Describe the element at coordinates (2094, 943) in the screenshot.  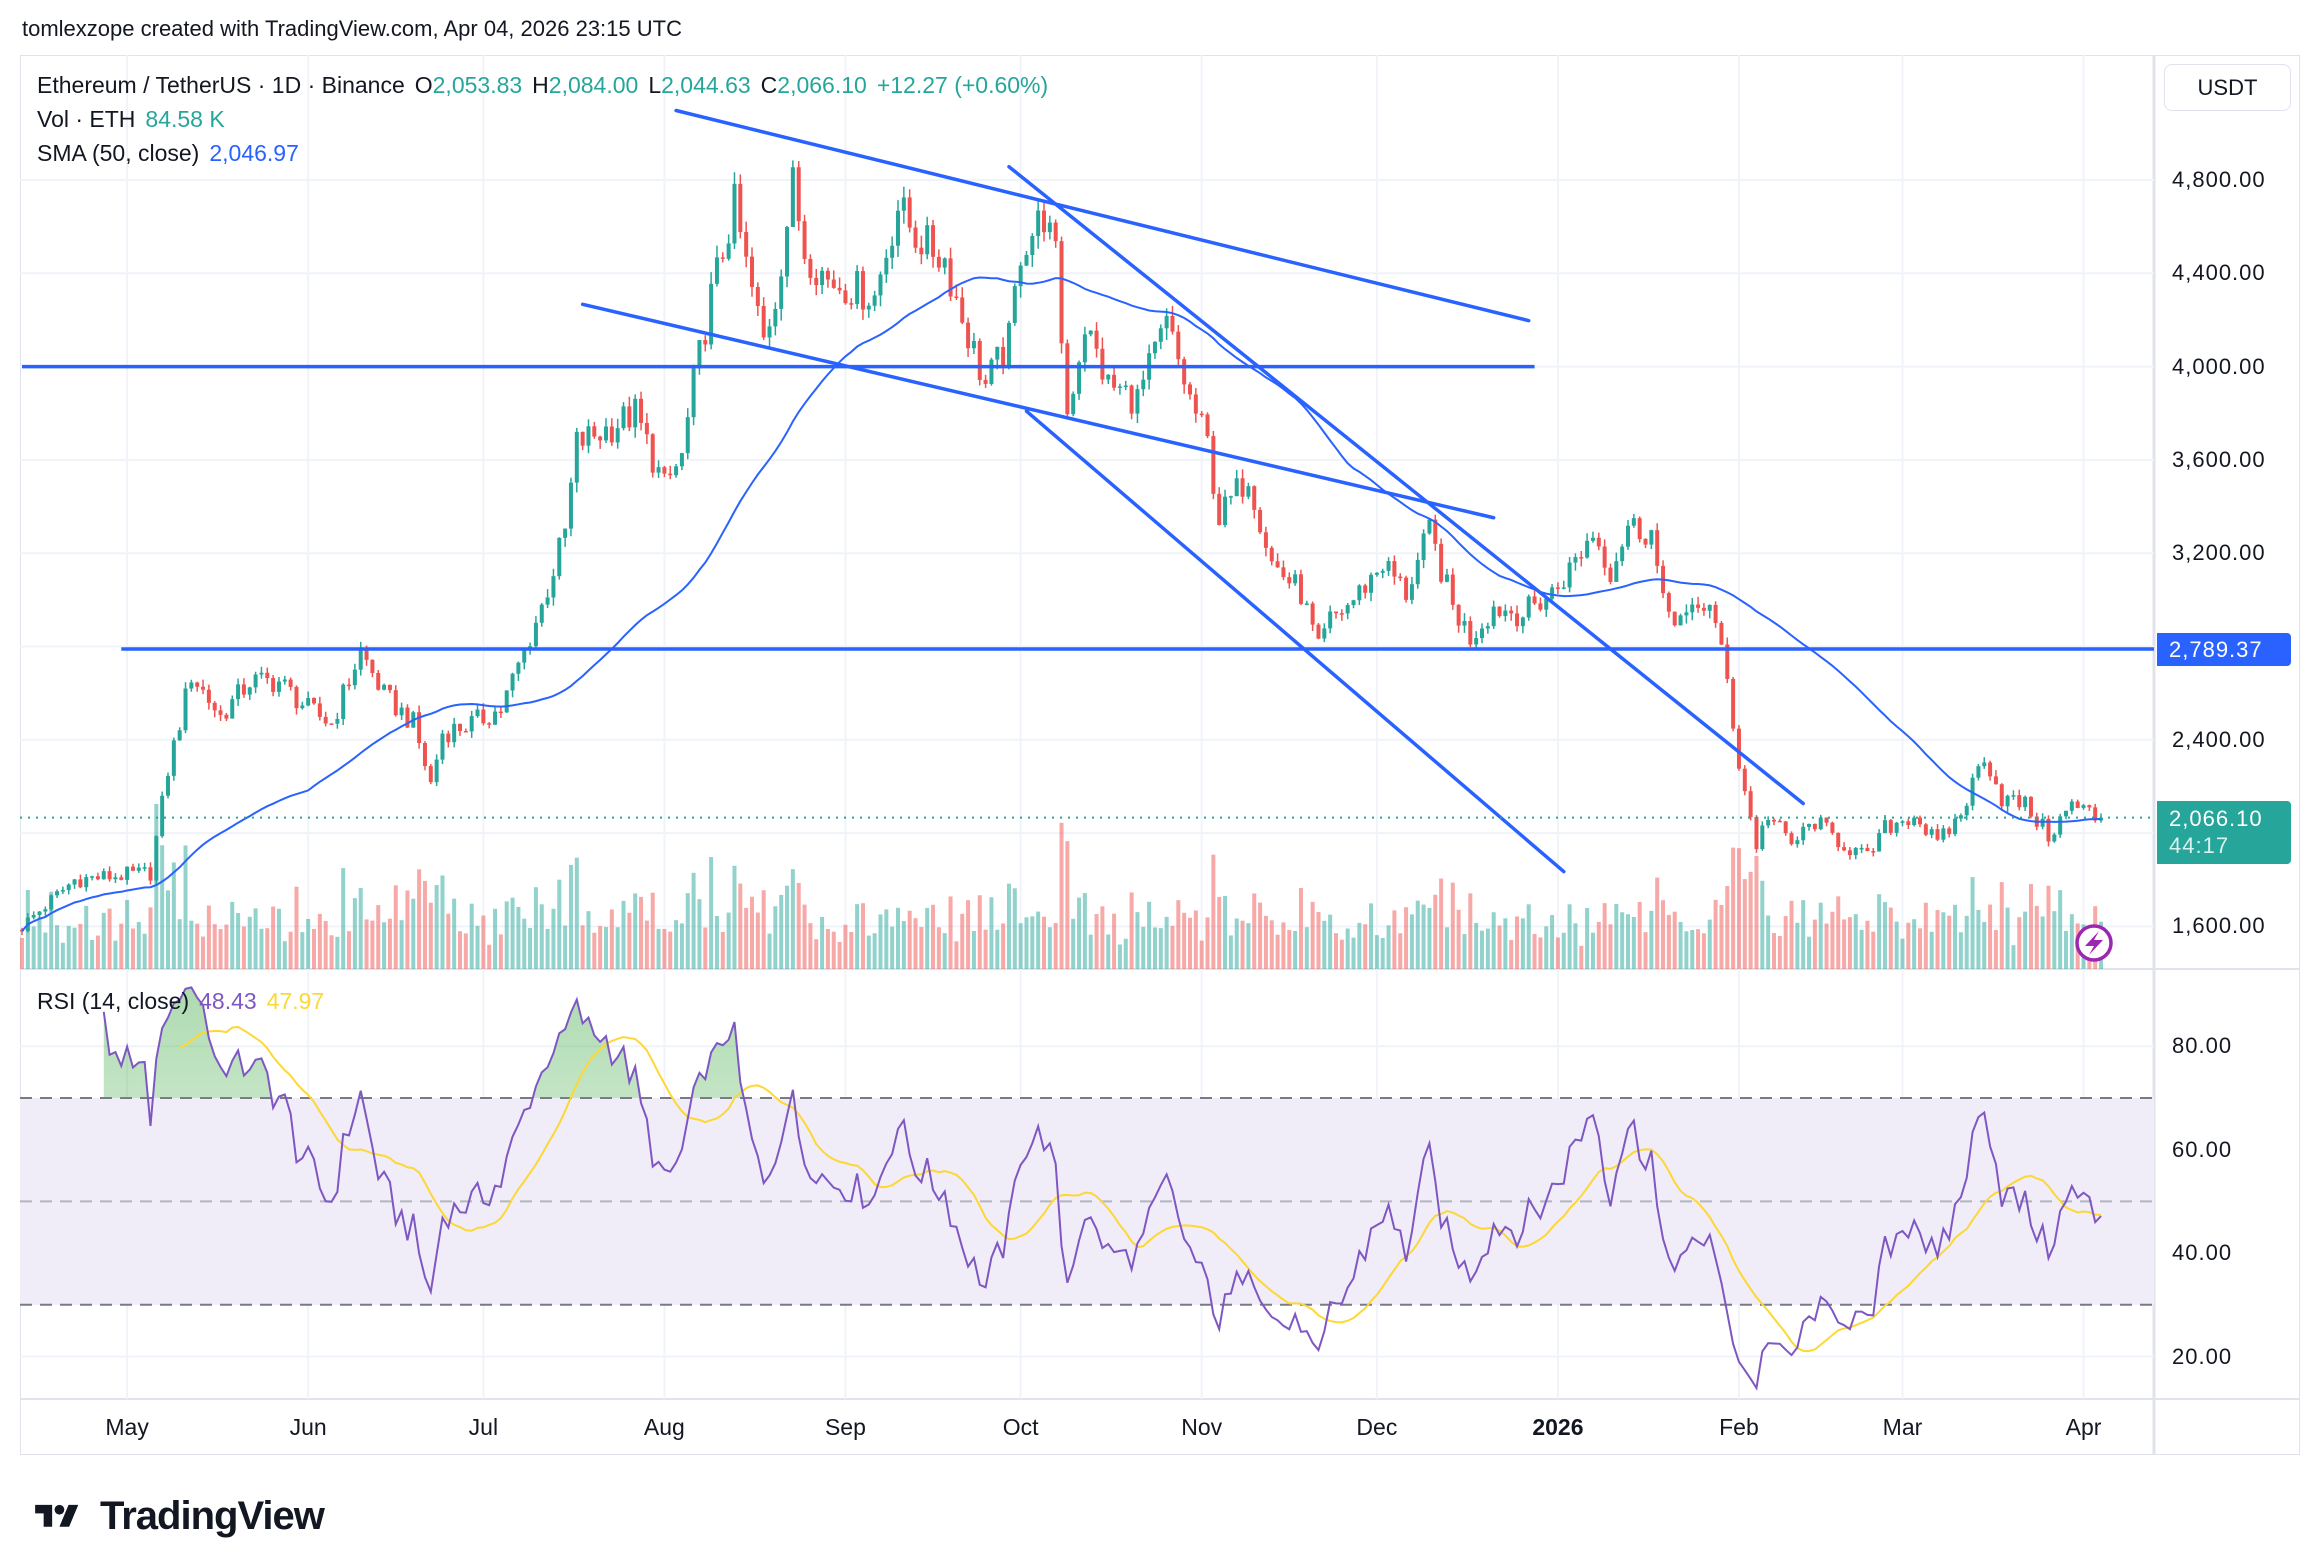
I see `lightning-icon` at that location.